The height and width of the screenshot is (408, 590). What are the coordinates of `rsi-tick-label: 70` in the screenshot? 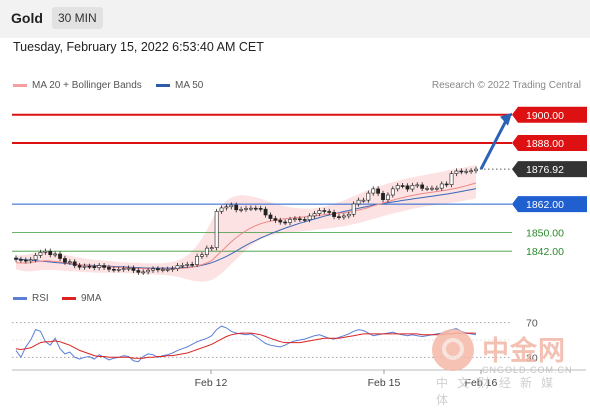 It's located at (532, 324).